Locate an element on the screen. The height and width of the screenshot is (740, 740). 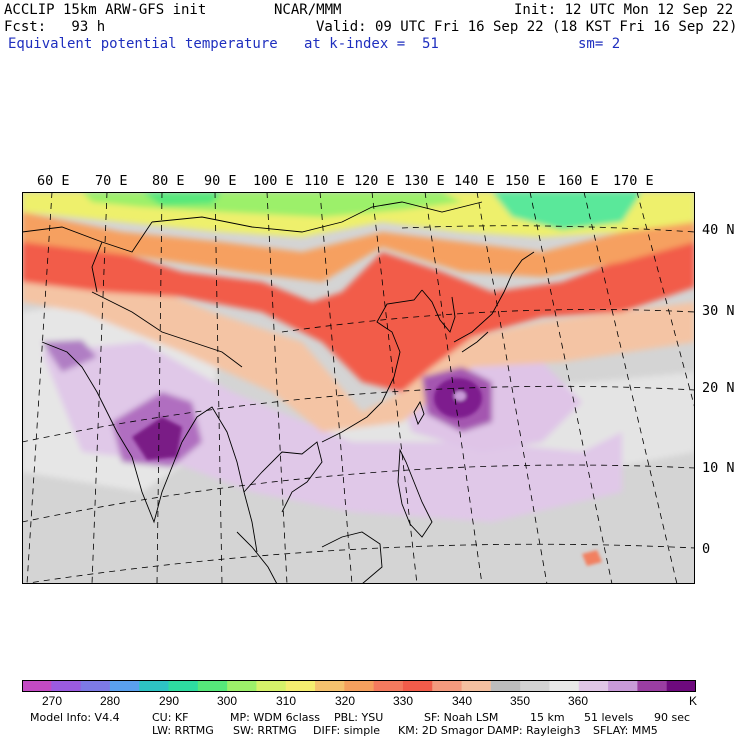
footer-levels: 51 levels is located at coordinates (609, 717).